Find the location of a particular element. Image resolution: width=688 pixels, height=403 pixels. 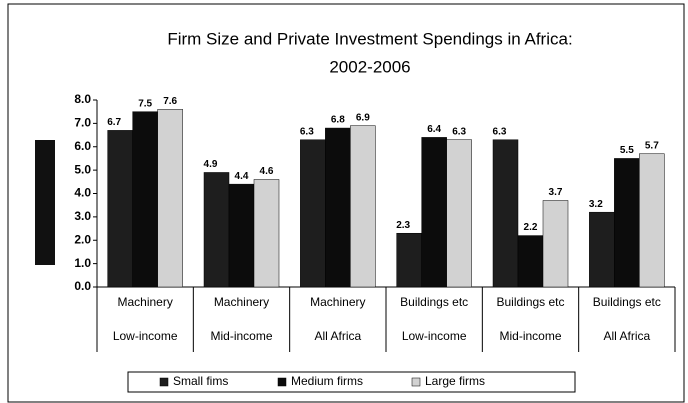

legend-label: Medium firms is located at coordinates (327, 381).